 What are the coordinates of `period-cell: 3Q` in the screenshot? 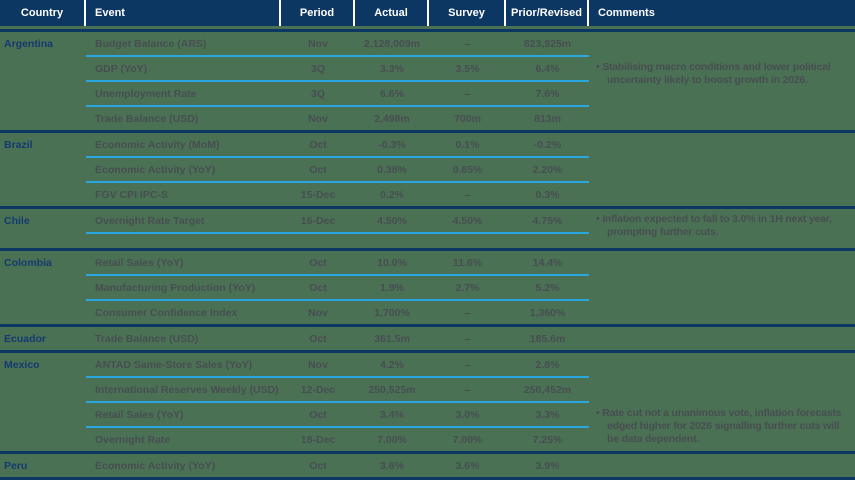 It's located at (317, 68).